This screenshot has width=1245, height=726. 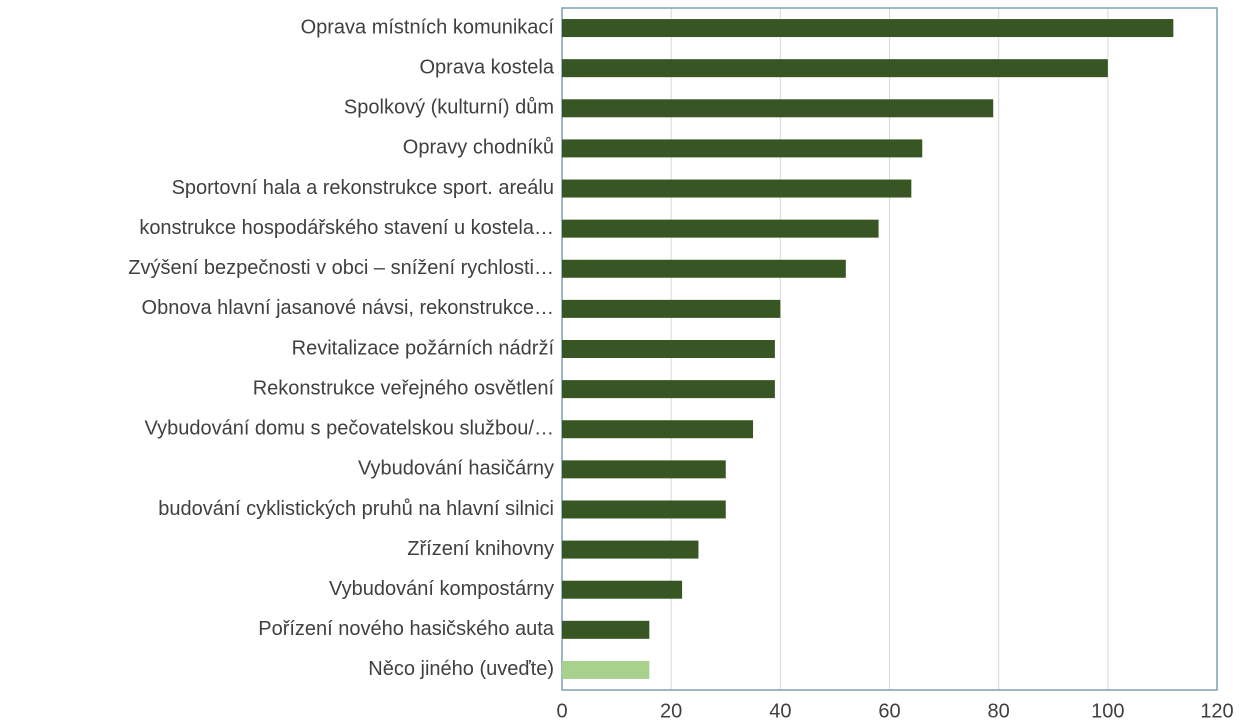 I want to click on y-tick-label: Oprava kostela, so click(x=486, y=67).